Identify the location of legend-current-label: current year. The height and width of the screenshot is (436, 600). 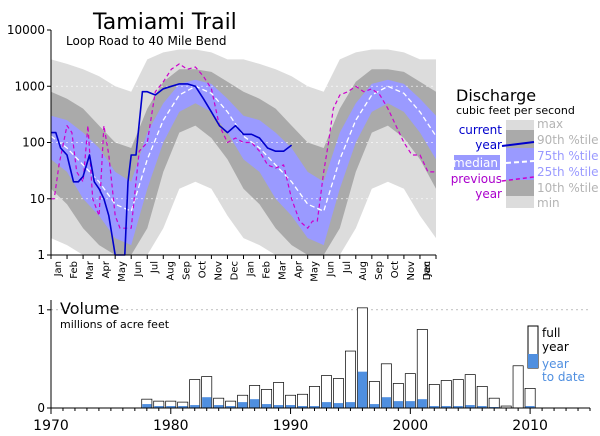
(481, 137).